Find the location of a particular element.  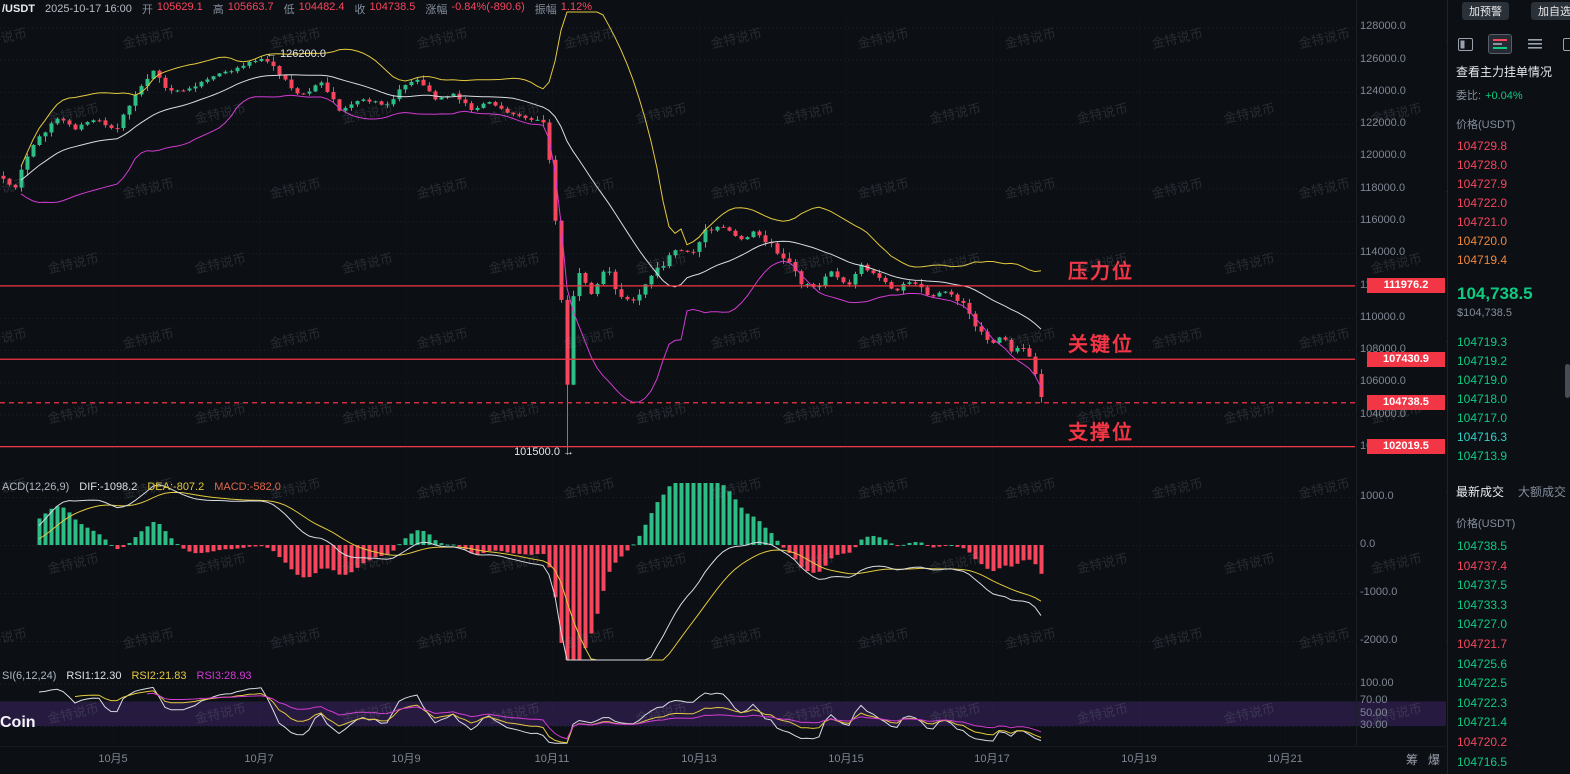

trade-row: 104720.2 is located at coordinates (1482, 741).